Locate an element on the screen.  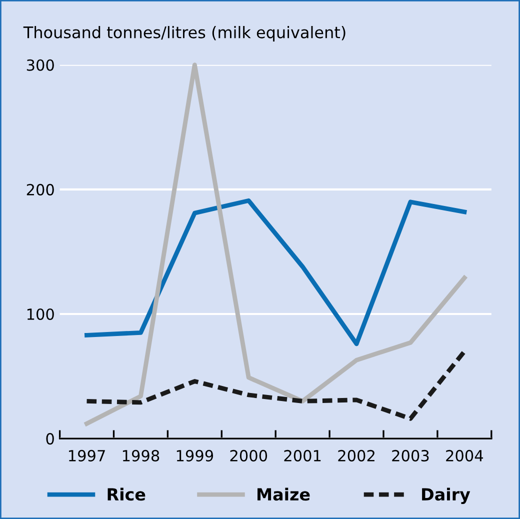
legend-label: Rice is located at coordinates (127, 494).